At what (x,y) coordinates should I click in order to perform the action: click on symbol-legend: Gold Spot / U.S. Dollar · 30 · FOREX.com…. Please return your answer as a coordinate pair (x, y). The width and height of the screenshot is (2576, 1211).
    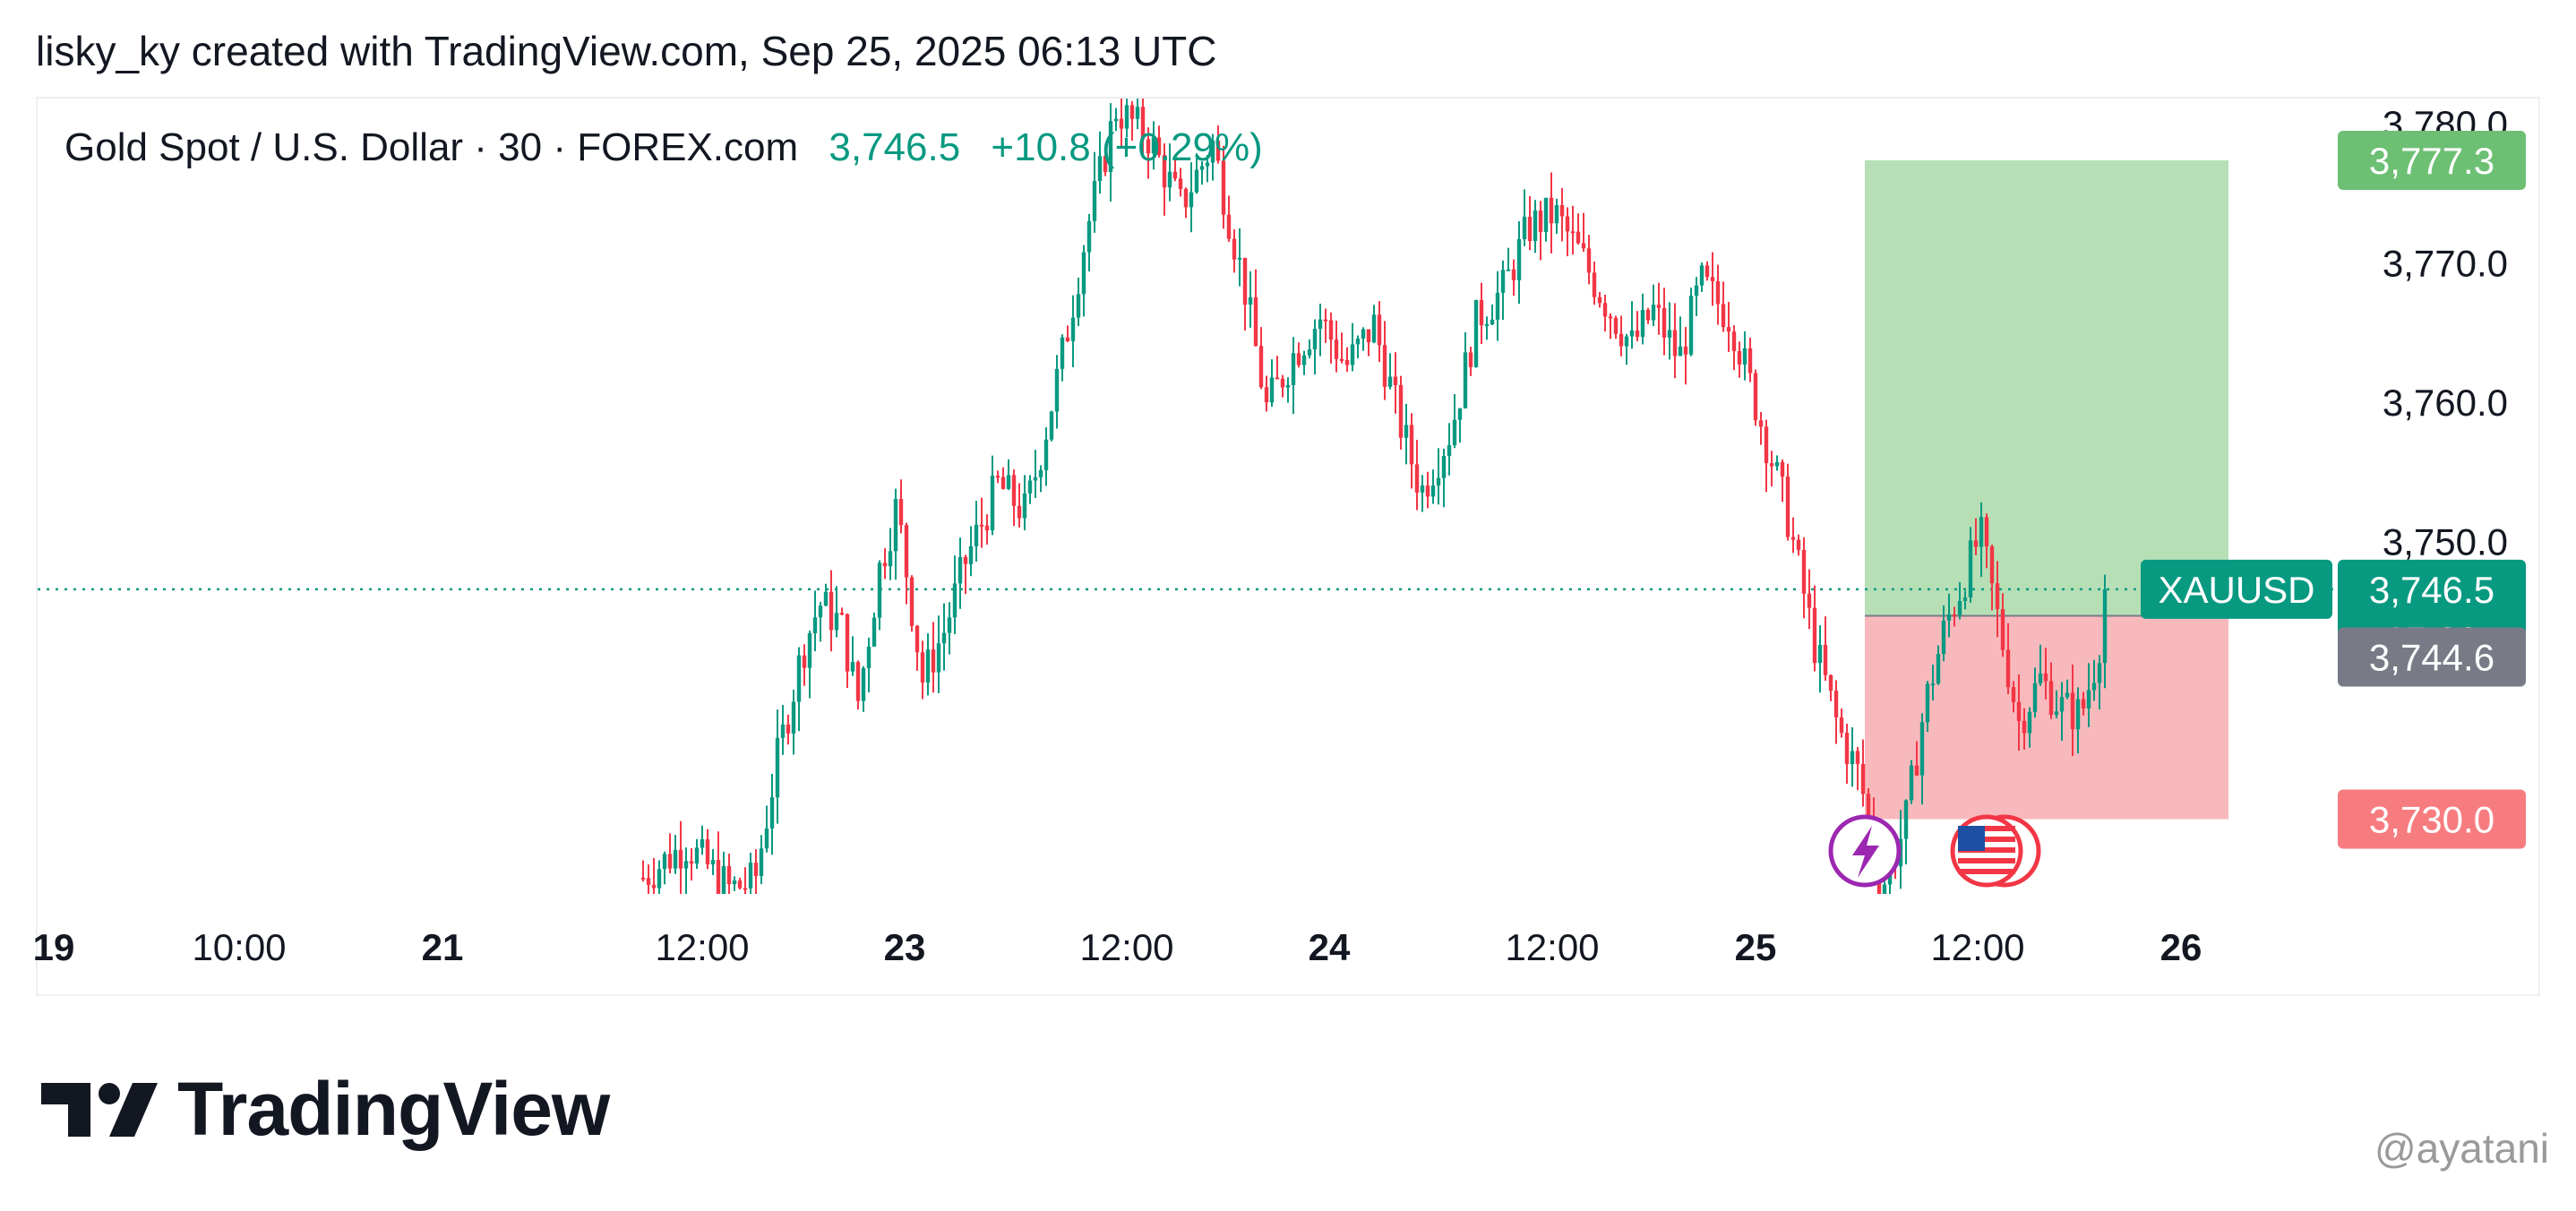
    Looking at the image, I should click on (663, 147).